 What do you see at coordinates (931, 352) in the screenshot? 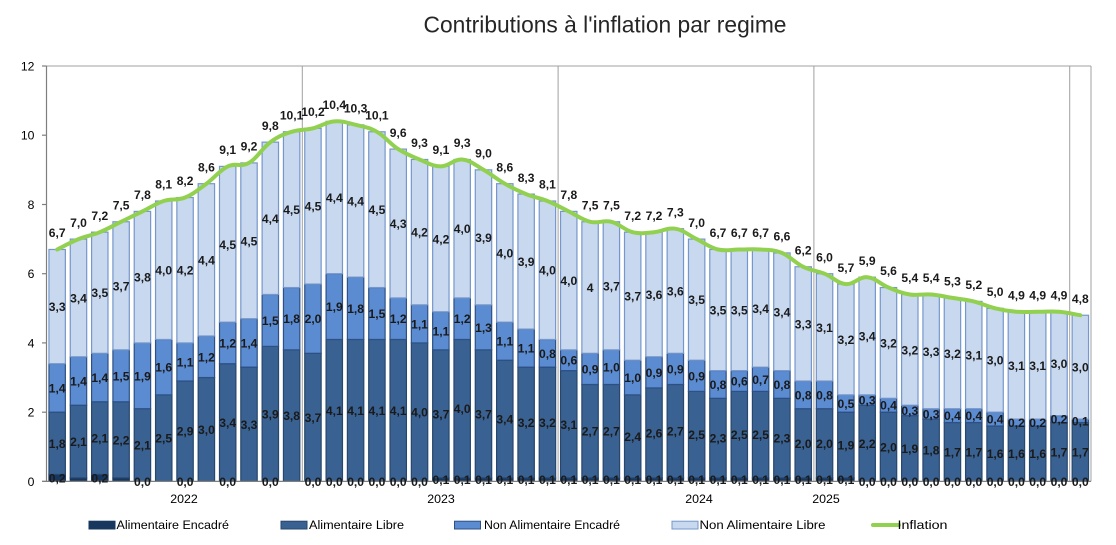
I see `svg-text: 3,3` at bounding box center [931, 352].